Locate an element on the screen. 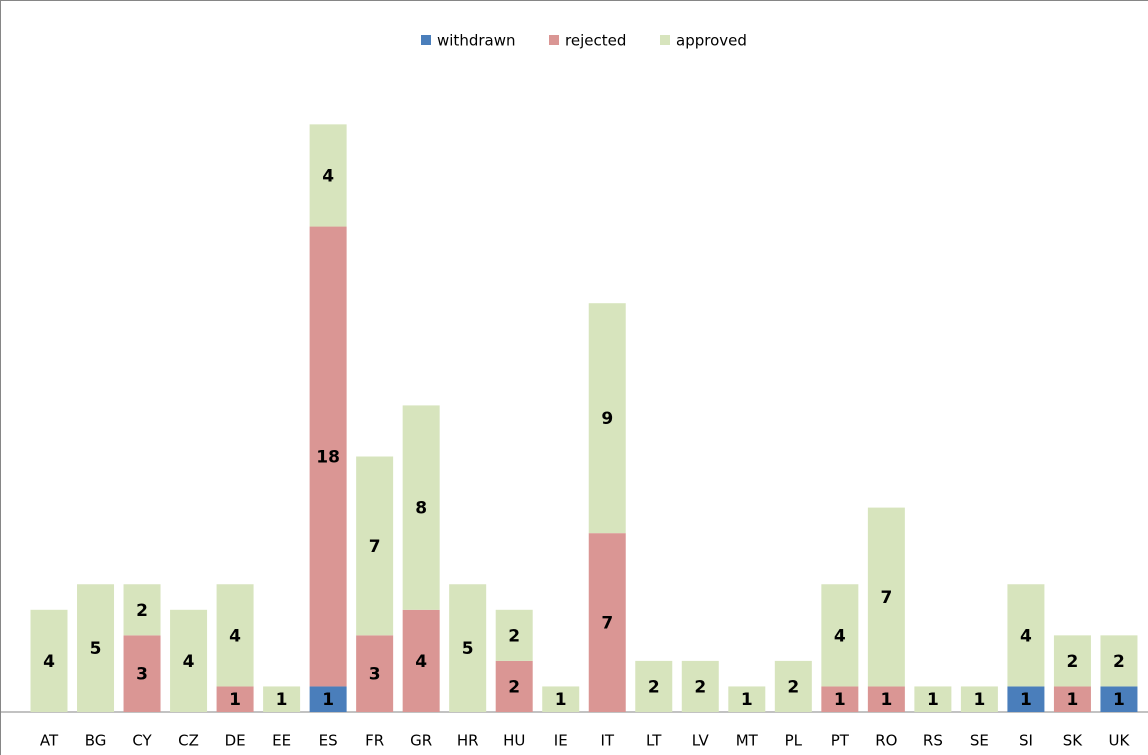 The width and height of the screenshot is (1148, 755). x-tick-label: BG is located at coordinates (96, 741).